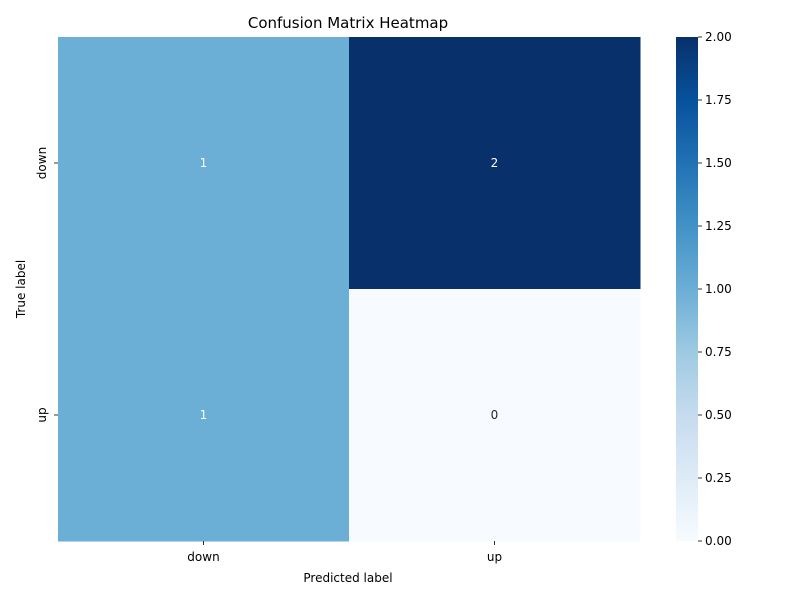  I want to click on y-axis-label: True label, so click(21, 289).